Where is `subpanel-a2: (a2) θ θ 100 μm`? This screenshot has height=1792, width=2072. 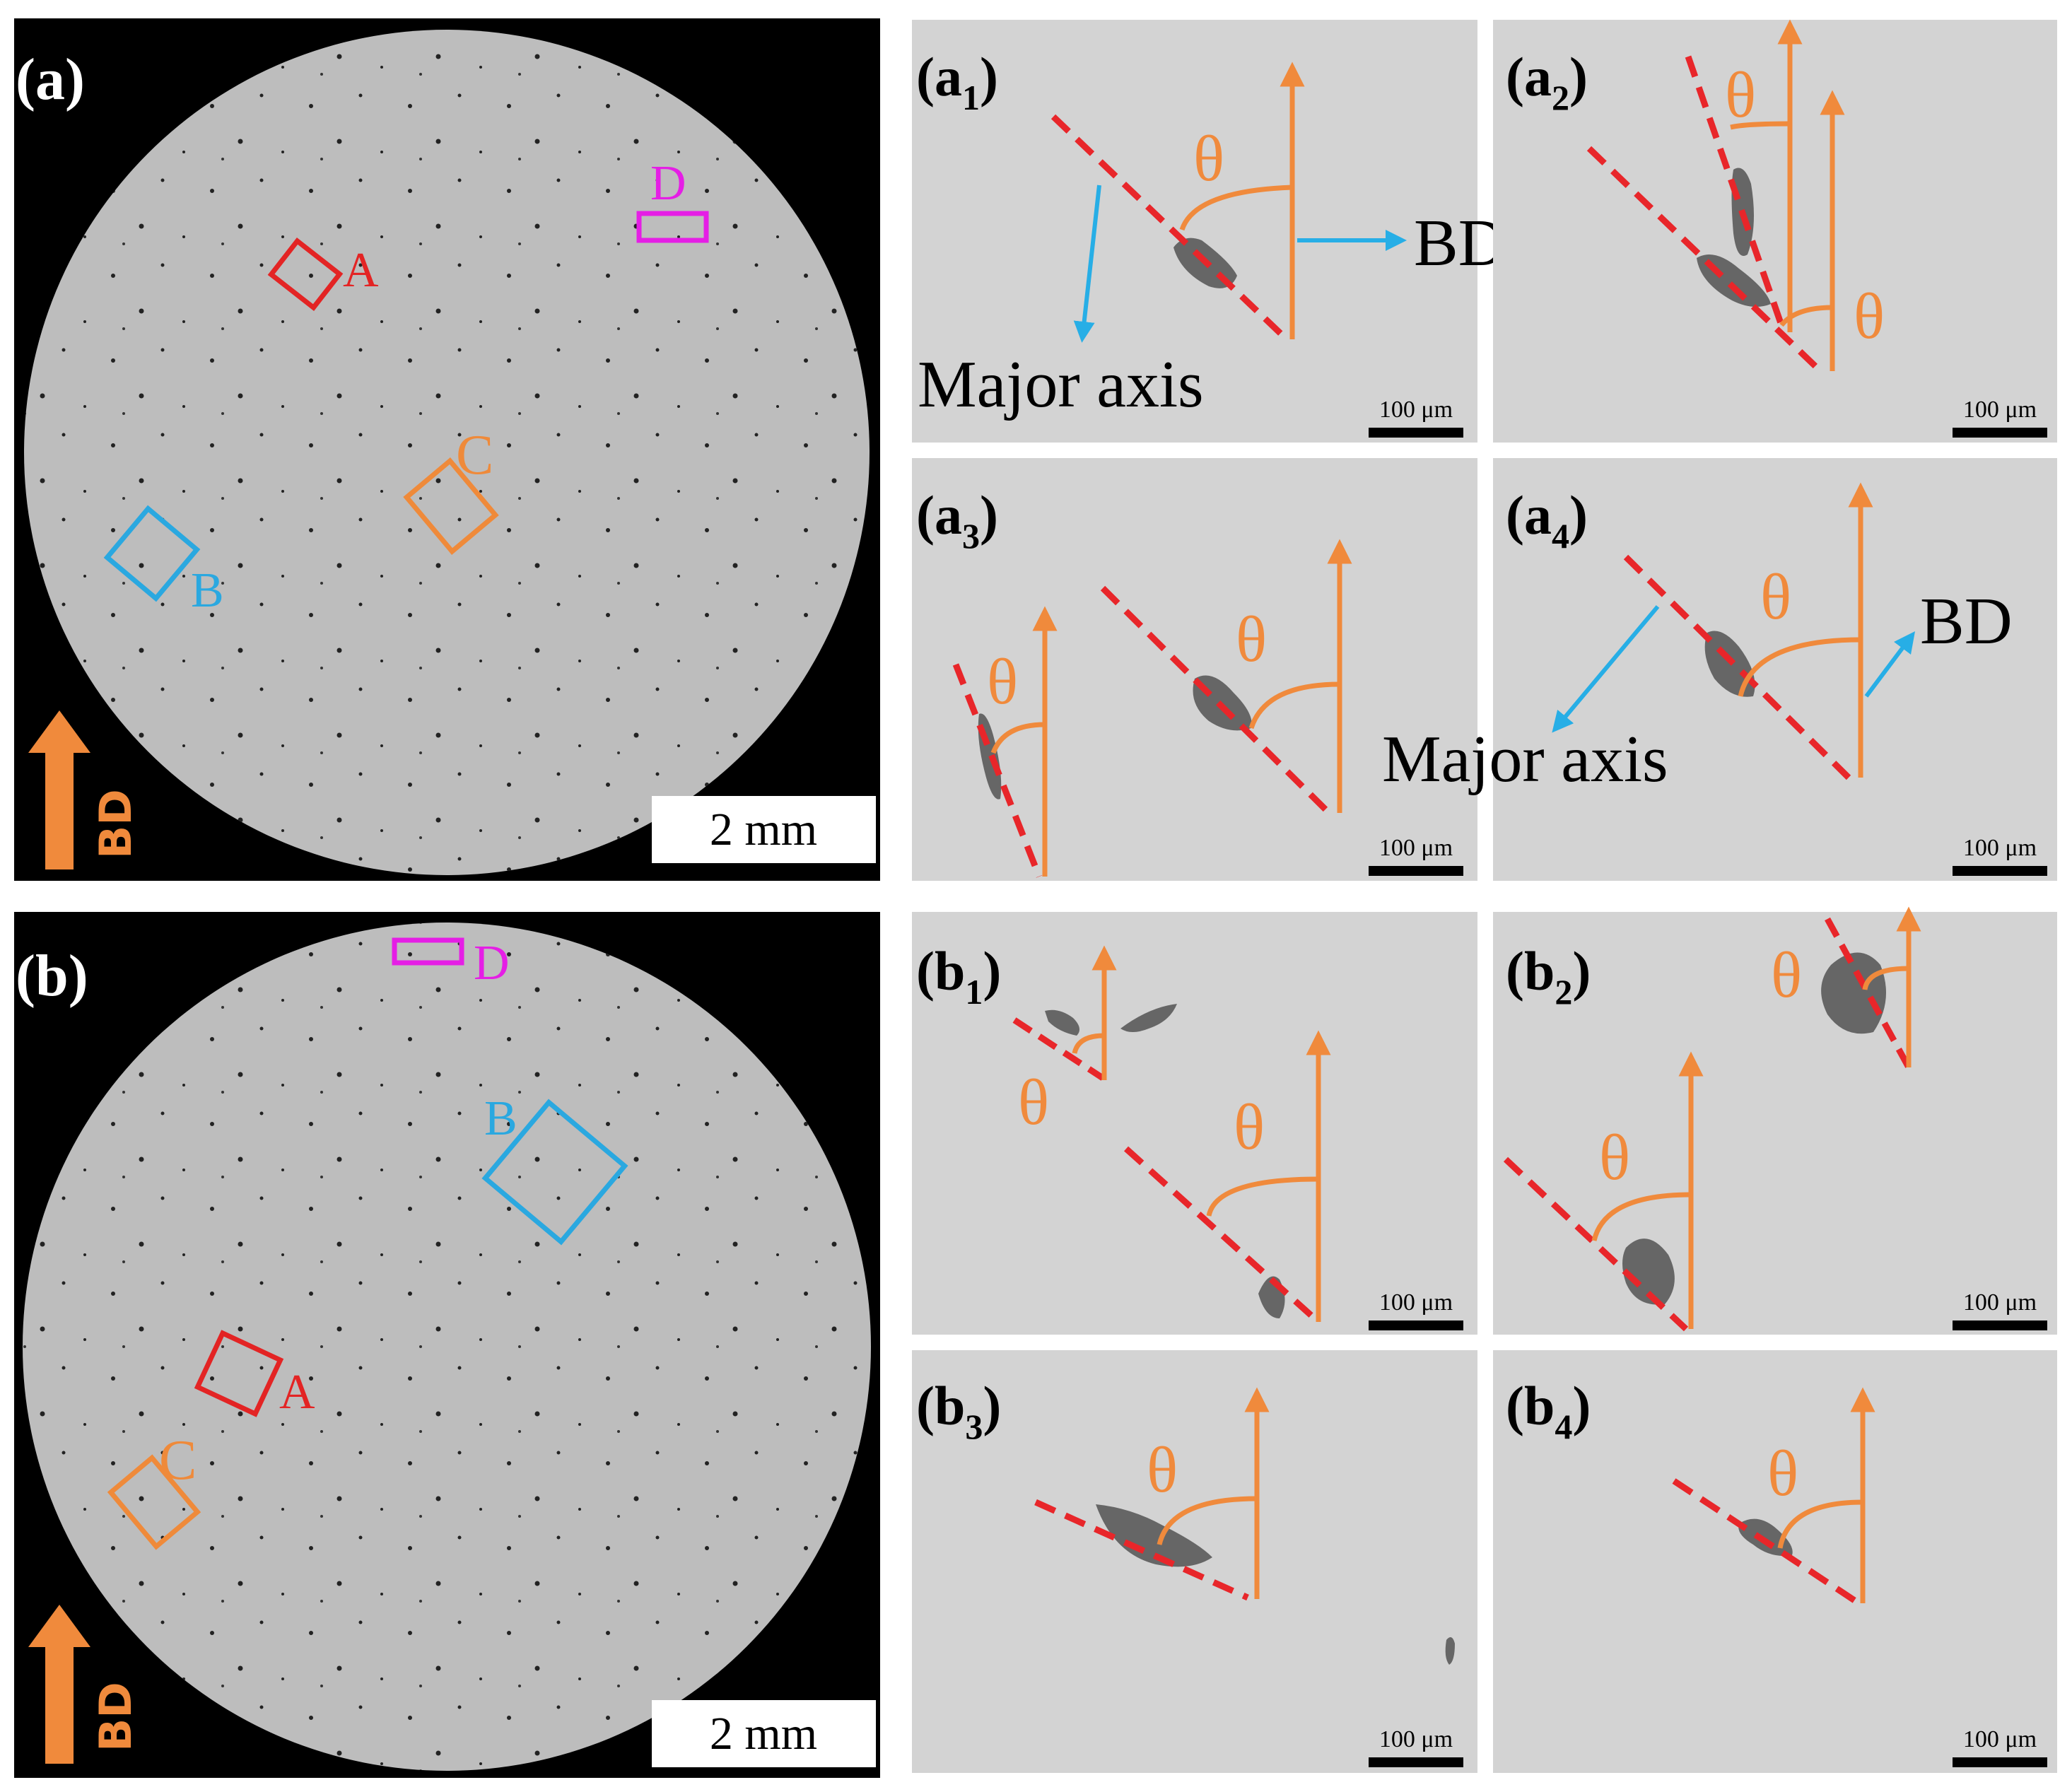
subpanel-a2: (a2) θ θ 100 μm is located at coordinates (1775, 231).